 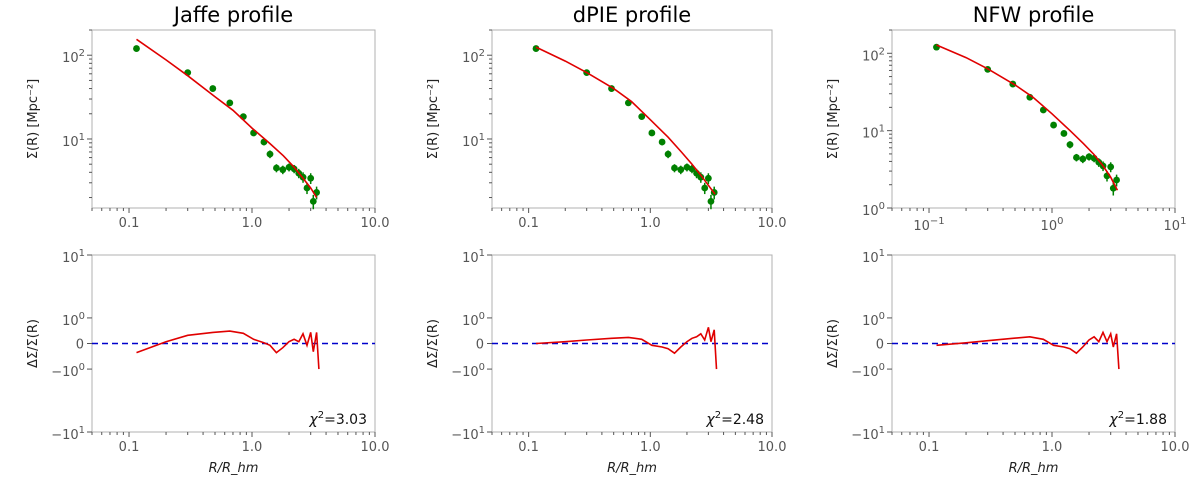 I want to click on panel-title: Jaffe profile, so click(x=232, y=15).